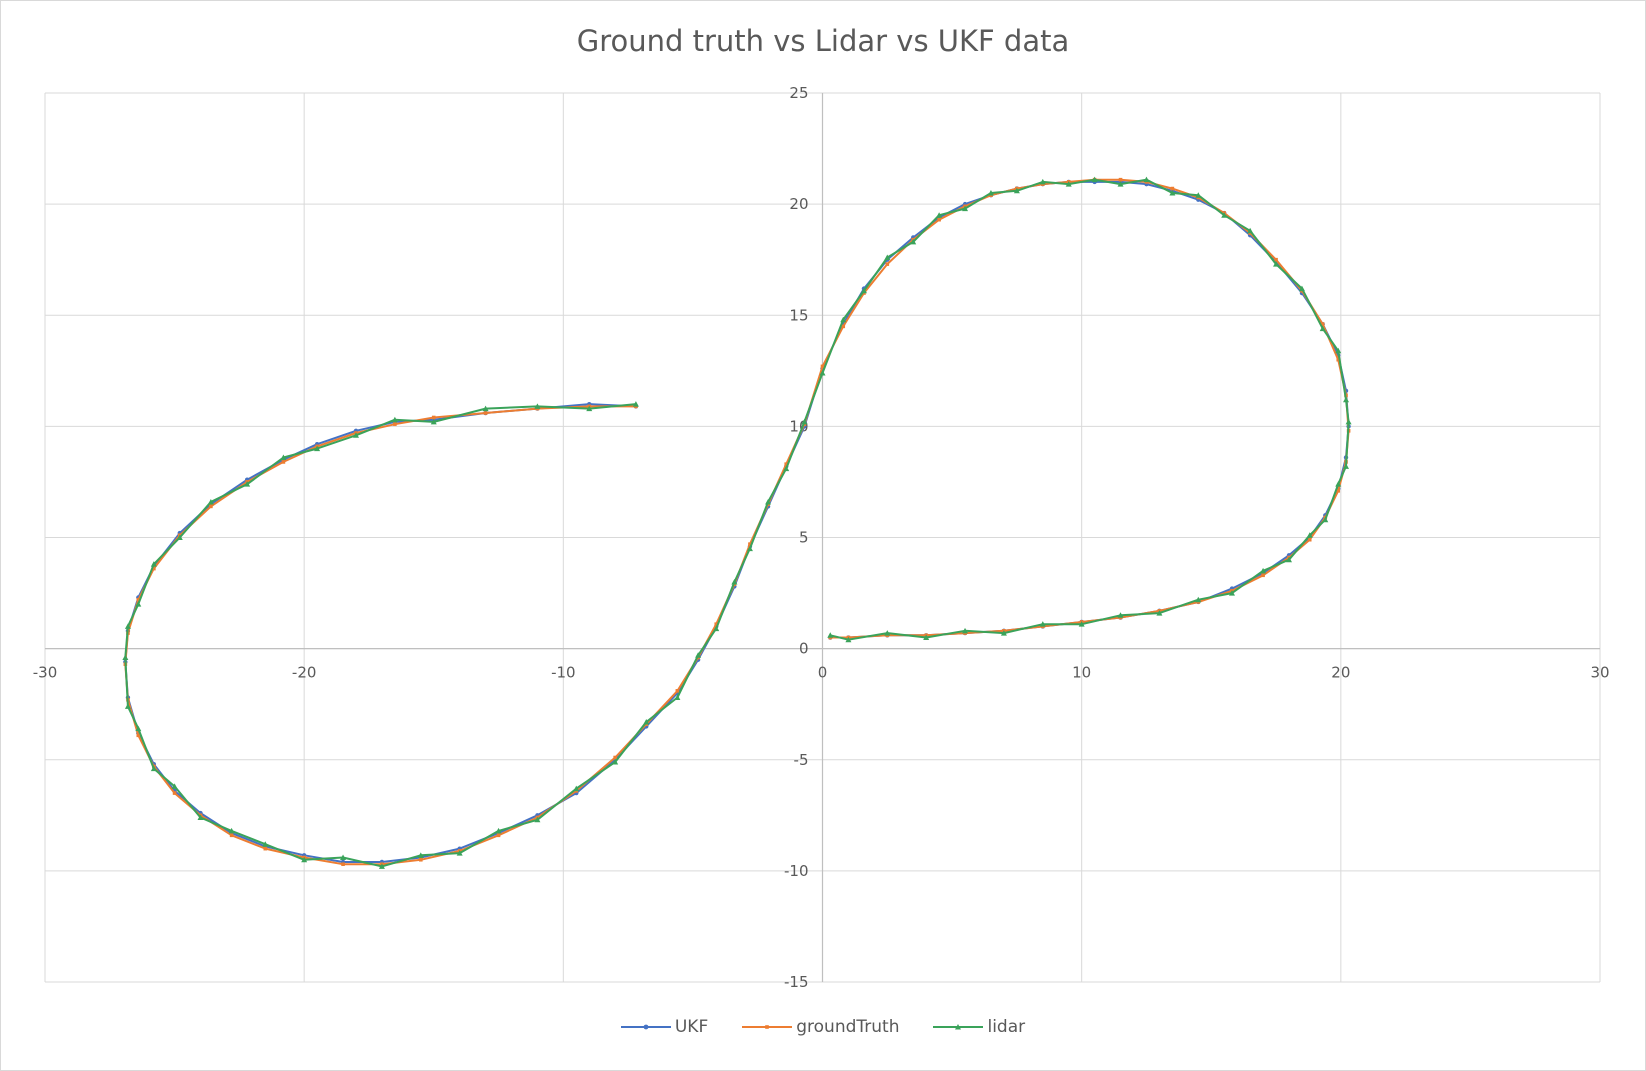 The height and width of the screenshot is (1071, 1646). Describe the element at coordinates (801, 760) in the screenshot. I see `y-tick-label: -5` at that location.